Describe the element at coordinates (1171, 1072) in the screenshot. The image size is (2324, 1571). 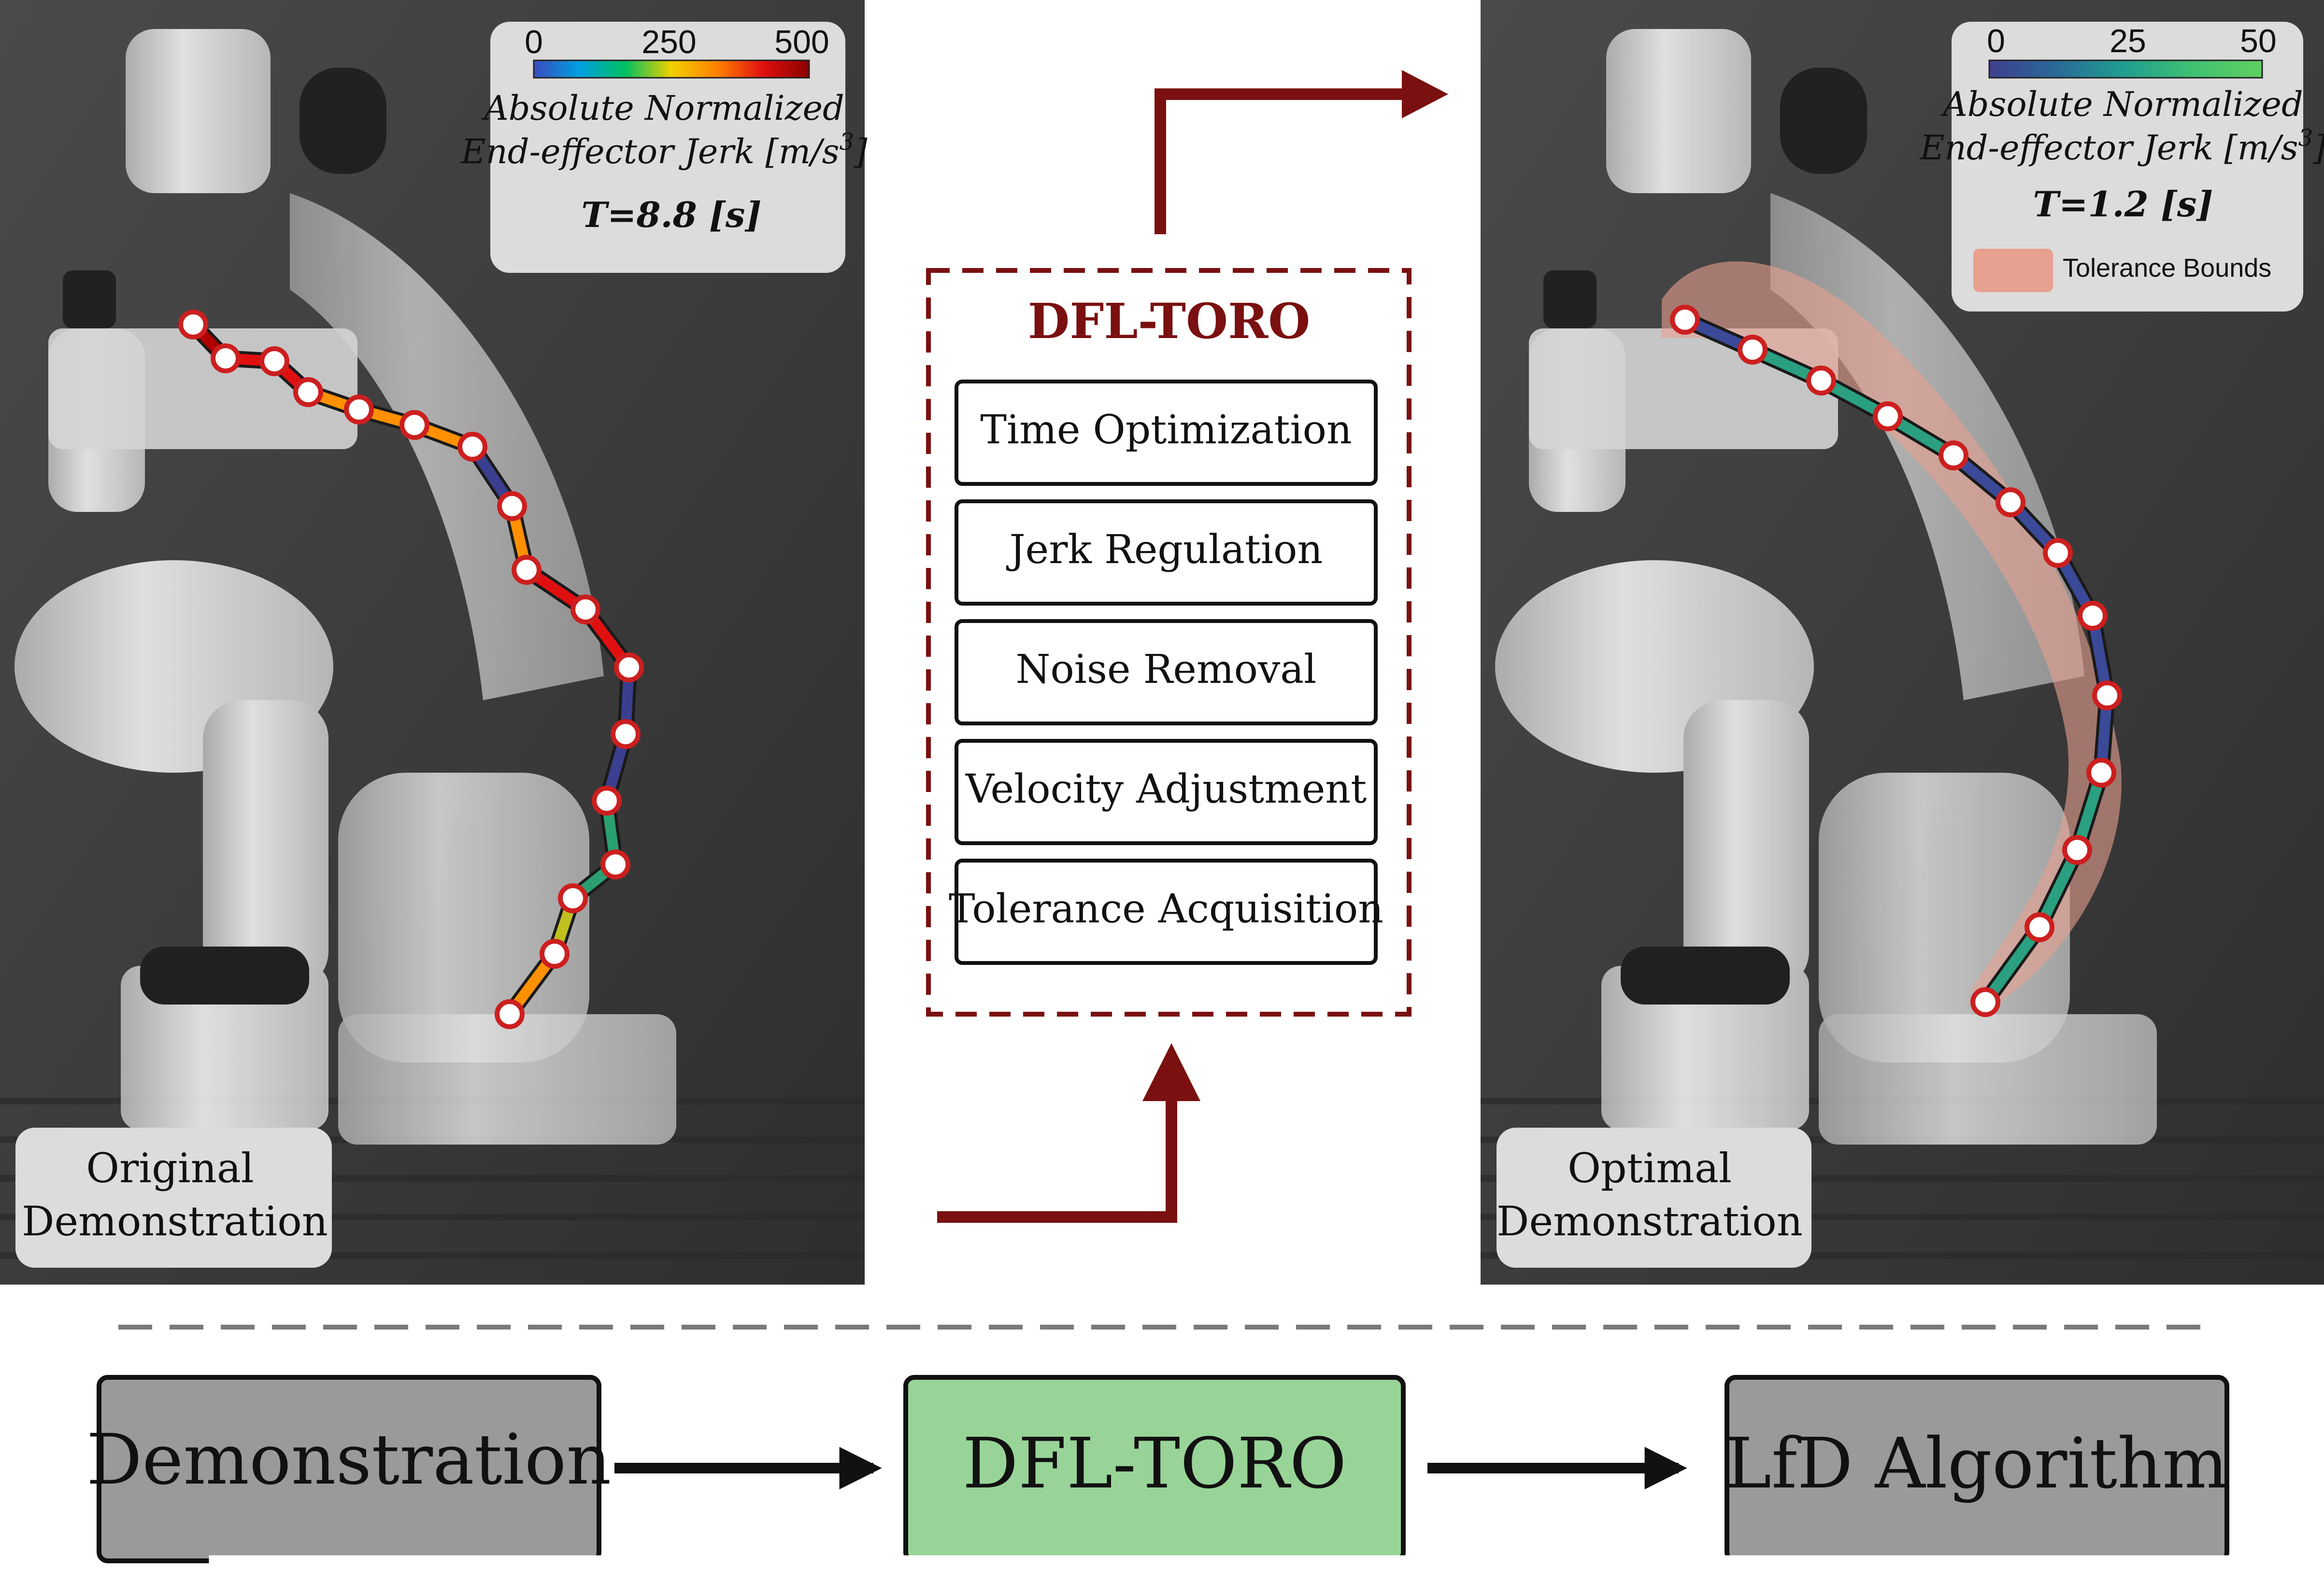
I see `arrowhead-up` at that location.